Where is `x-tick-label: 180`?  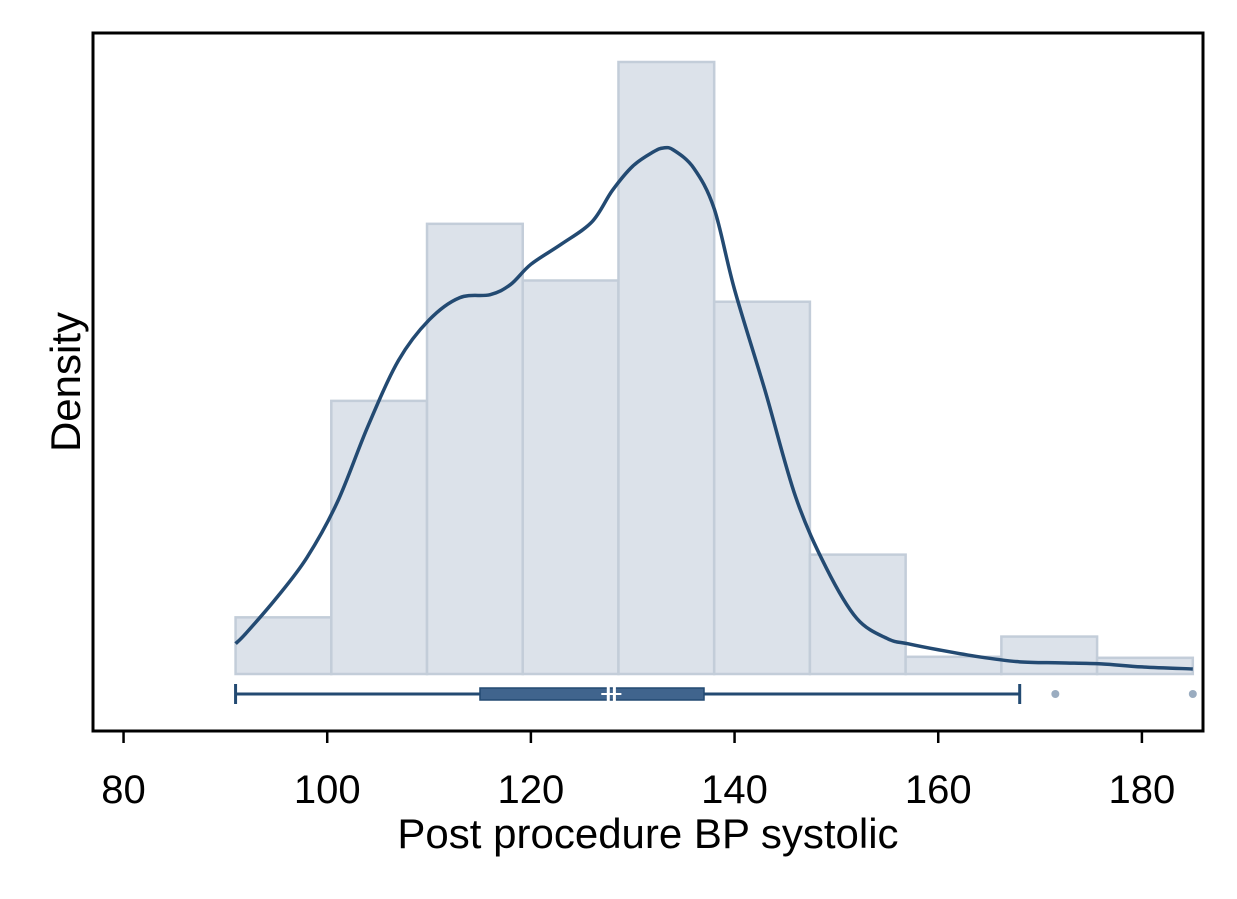
x-tick-label: 180 is located at coordinates (1142, 790).